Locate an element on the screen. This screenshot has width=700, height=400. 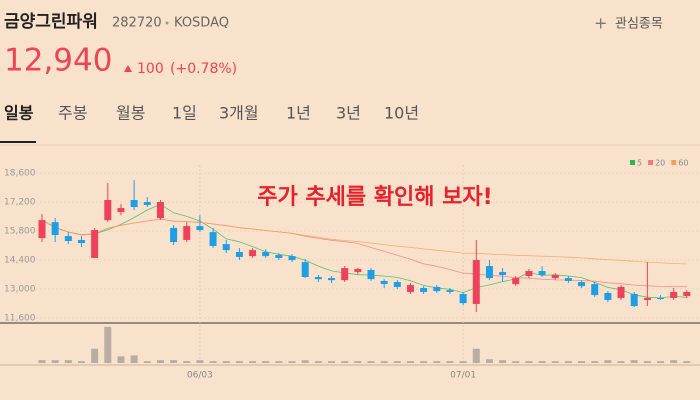
x-tick-label: 06/03 is located at coordinates (200, 376).